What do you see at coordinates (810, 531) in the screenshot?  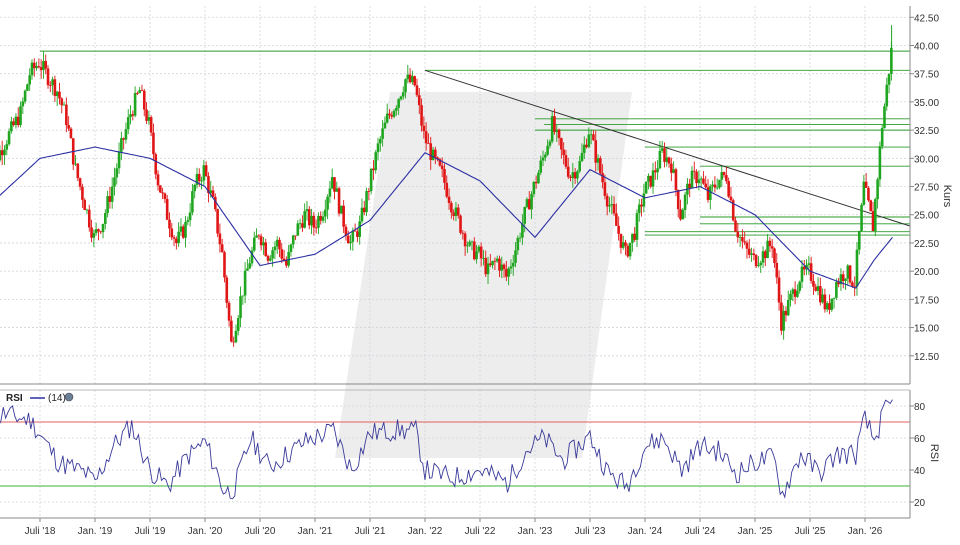 I see `x-tick-label: Juli '25` at bounding box center [810, 531].